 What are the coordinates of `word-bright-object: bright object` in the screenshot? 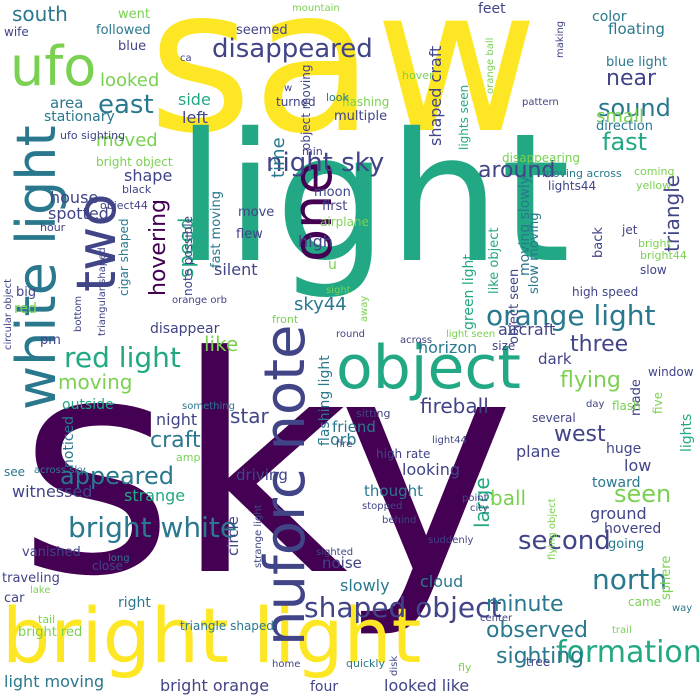 It's located at (134, 162).